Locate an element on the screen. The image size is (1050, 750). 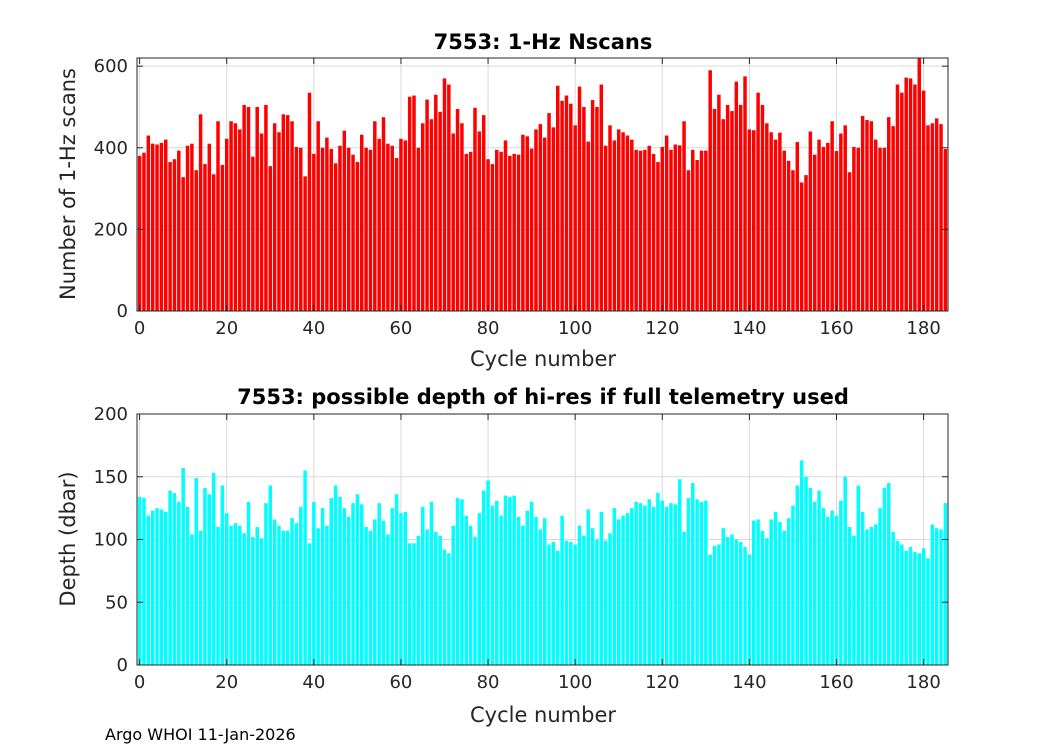
x-tick-label: 100 is located at coordinates (575, 682).